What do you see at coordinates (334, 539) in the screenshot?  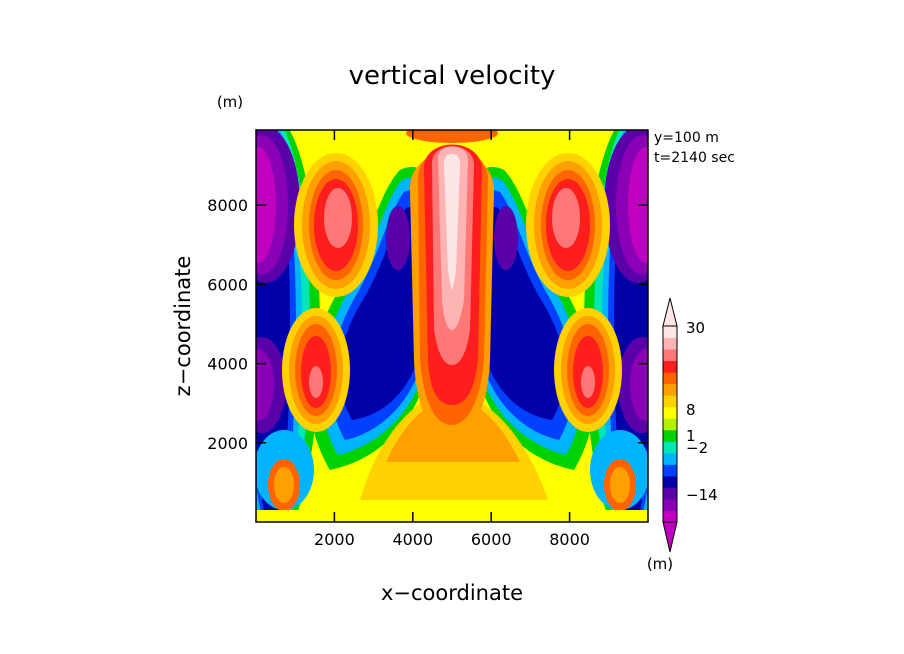 I see `x-tick-label: 2000` at bounding box center [334, 539].